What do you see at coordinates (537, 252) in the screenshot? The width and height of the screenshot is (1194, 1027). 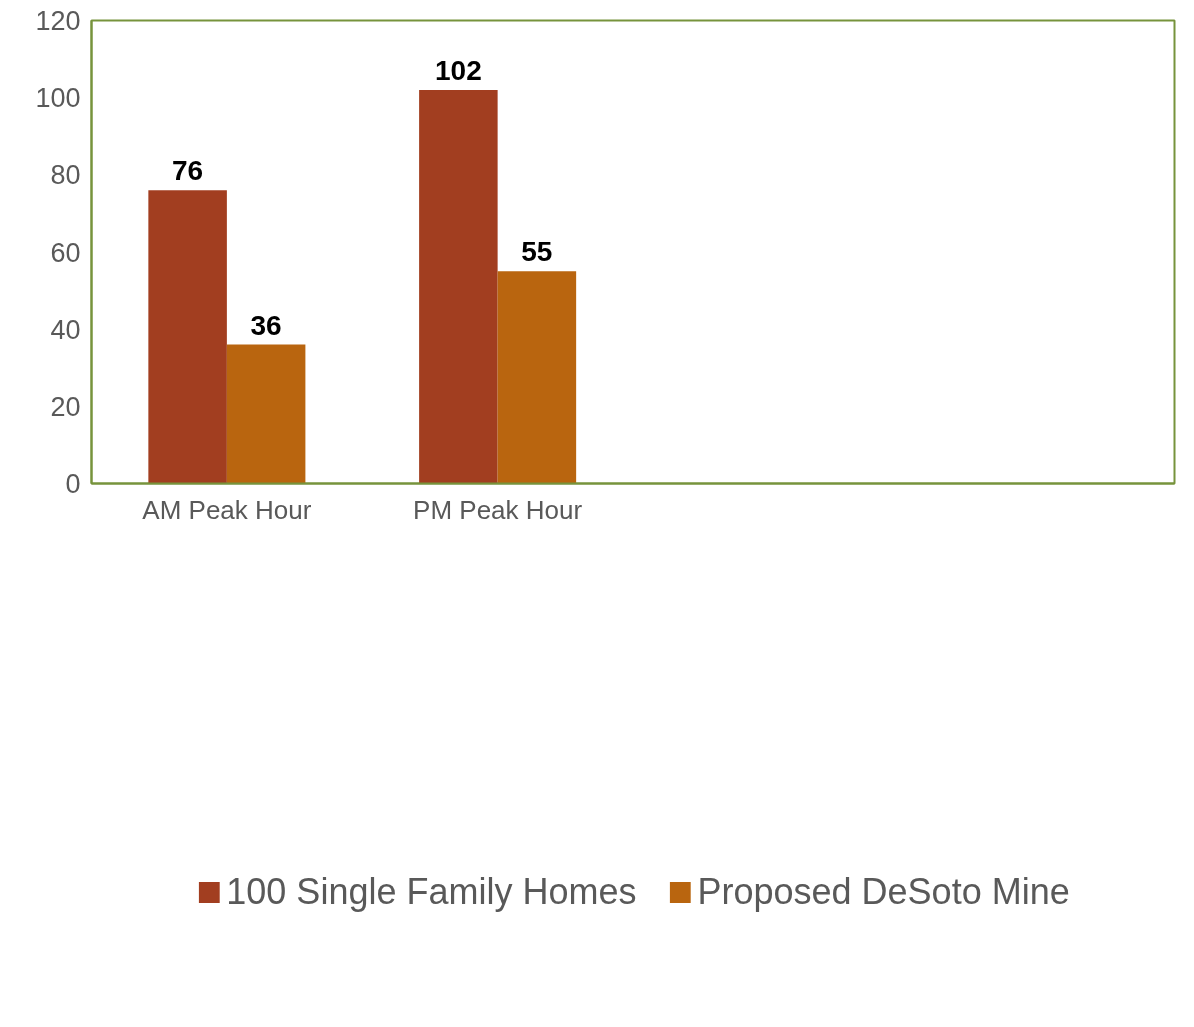 I see `data-label: 55` at bounding box center [537, 252].